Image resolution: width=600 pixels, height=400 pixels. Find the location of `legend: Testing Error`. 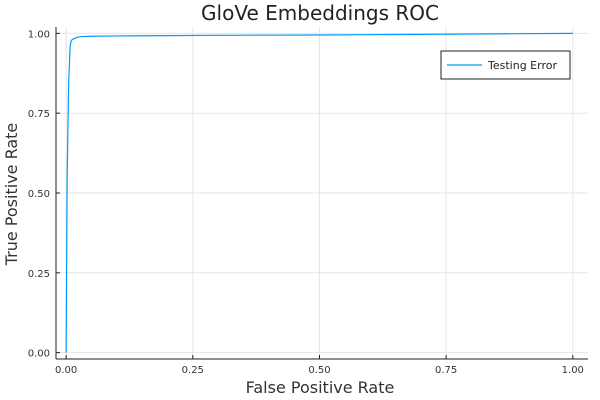

legend: Testing Error is located at coordinates (505, 65).